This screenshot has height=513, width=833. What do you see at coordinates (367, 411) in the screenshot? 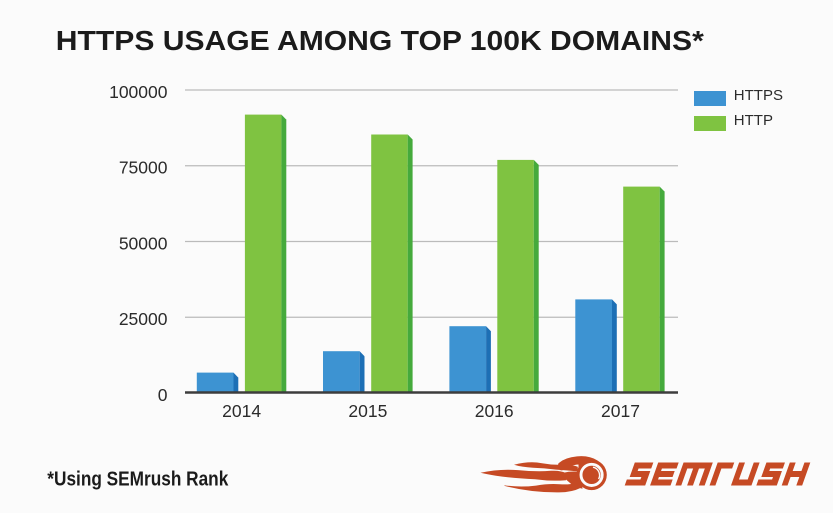
I see `svg-text: 2015` at bounding box center [367, 411].